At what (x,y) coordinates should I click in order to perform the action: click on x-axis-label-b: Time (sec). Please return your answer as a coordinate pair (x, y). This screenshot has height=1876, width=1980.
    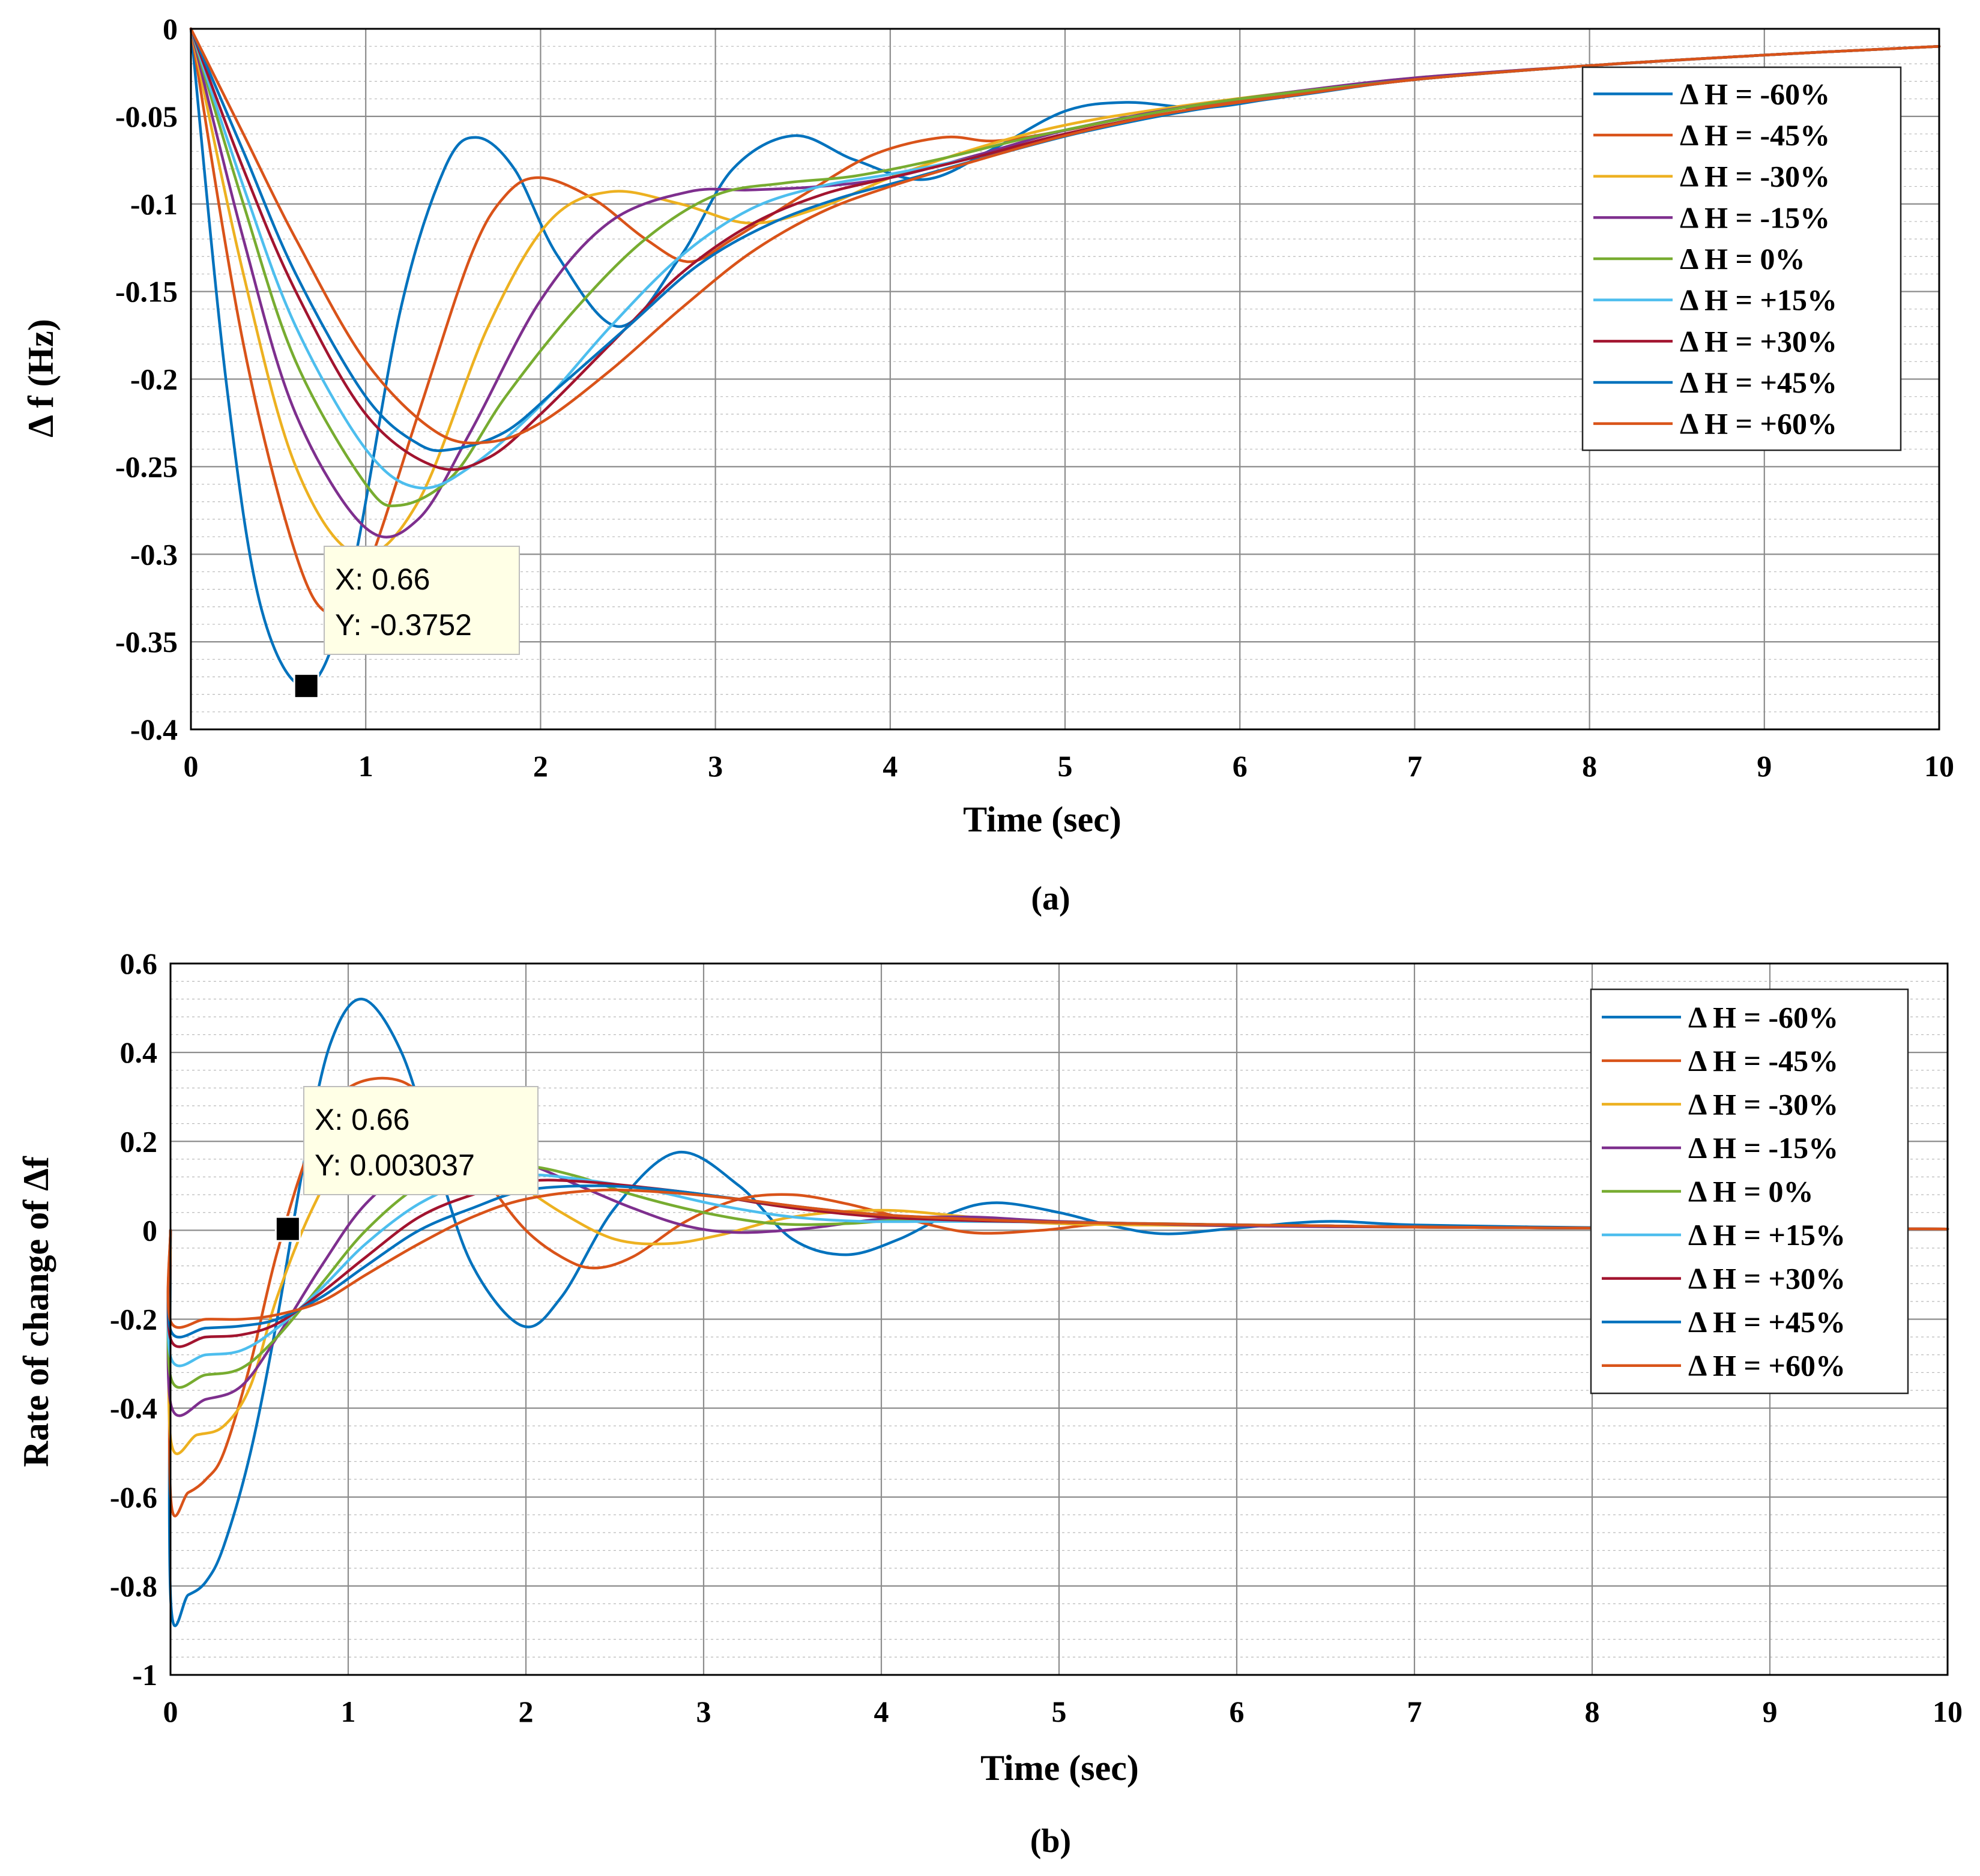
    Looking at the image, I should click on (1059, 1768).